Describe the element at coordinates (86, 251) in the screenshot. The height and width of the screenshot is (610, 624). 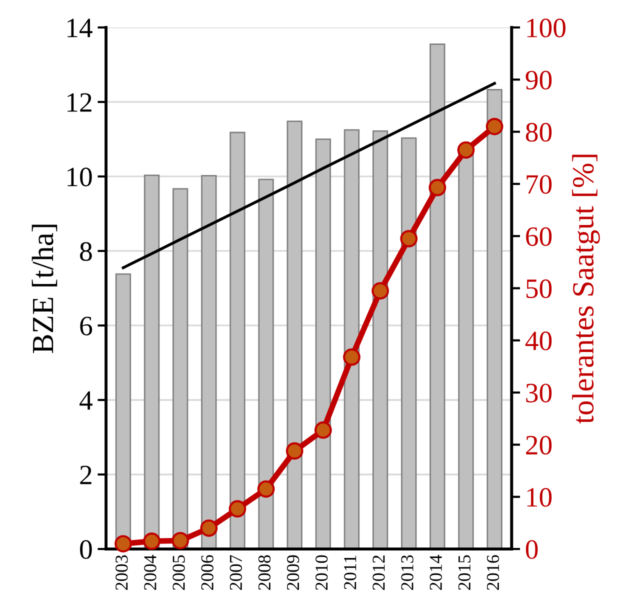
I see `y-tick-label: 8` at that location.